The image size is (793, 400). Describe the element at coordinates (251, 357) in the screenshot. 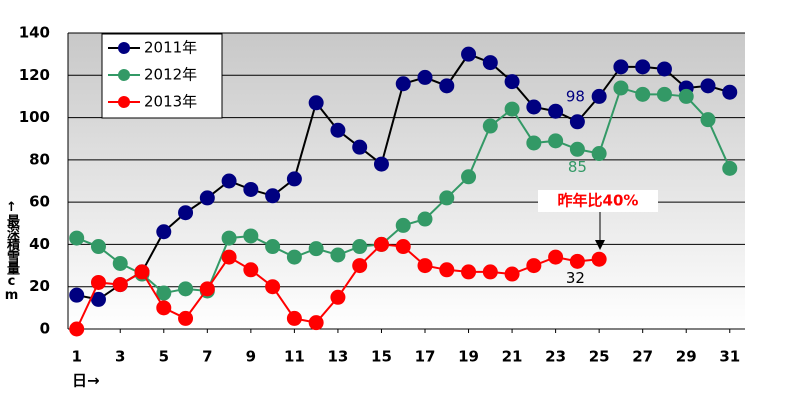

I see `x-tick-label: 9` at that location.